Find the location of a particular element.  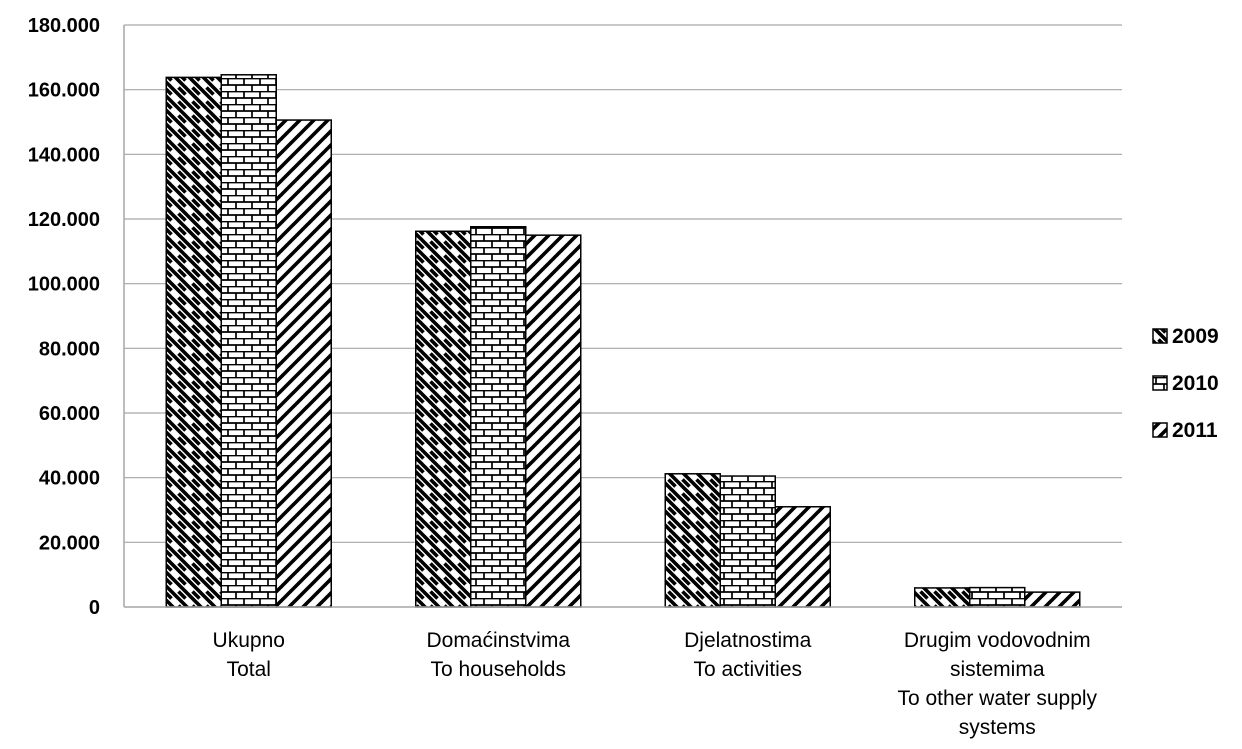

x-category-label: To households is located at coordinates (498, 669).